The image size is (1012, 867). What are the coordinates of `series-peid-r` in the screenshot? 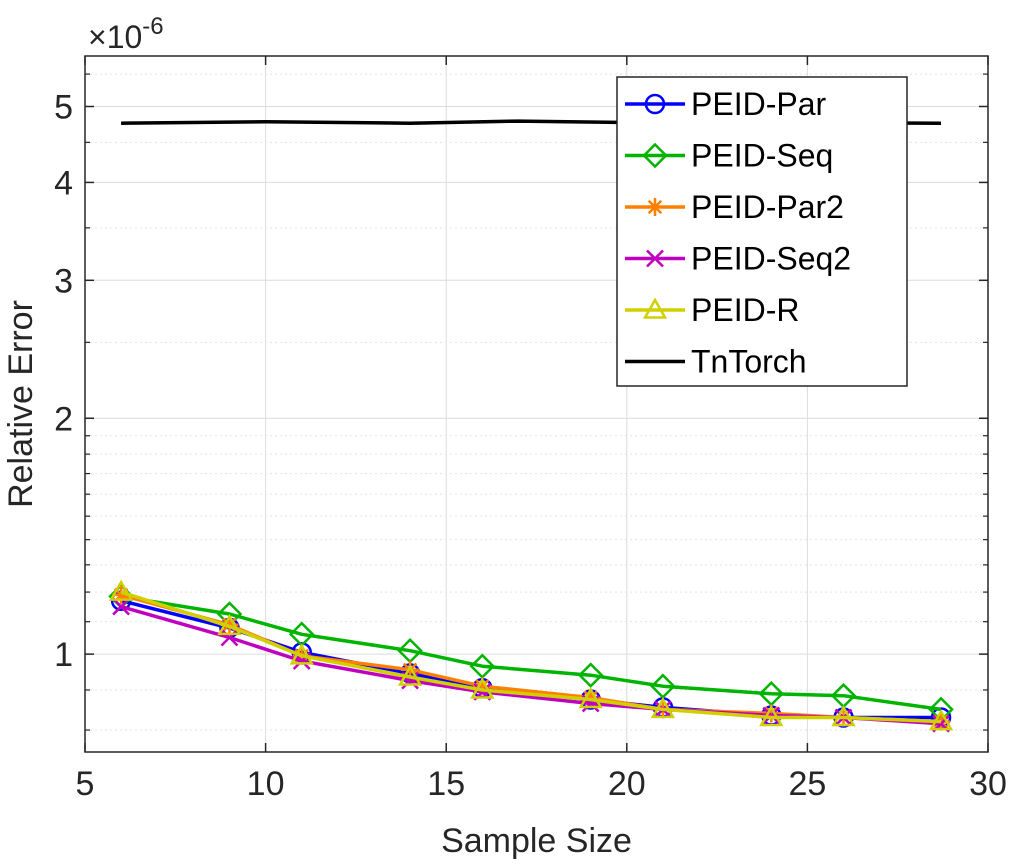 It's located at (531, 655).